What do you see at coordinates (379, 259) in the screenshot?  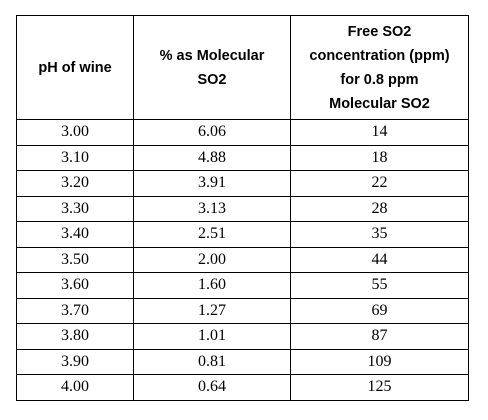 I see `table-cell: 44` at bounding box center [379, 259].